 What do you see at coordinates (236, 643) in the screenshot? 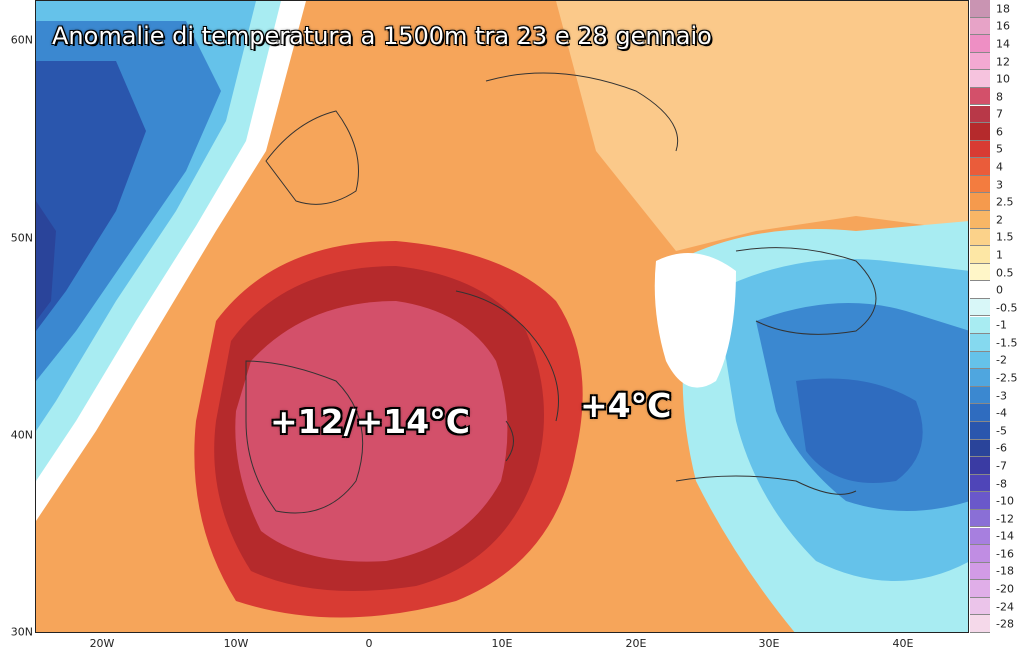
I see `longitude-label-10w: 10W` at bounding box center [236, 643].